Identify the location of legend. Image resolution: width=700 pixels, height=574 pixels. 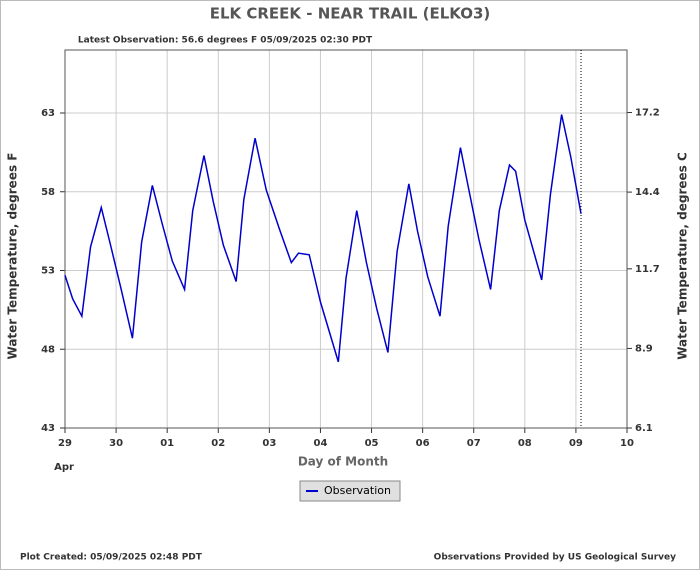
(350, 491).